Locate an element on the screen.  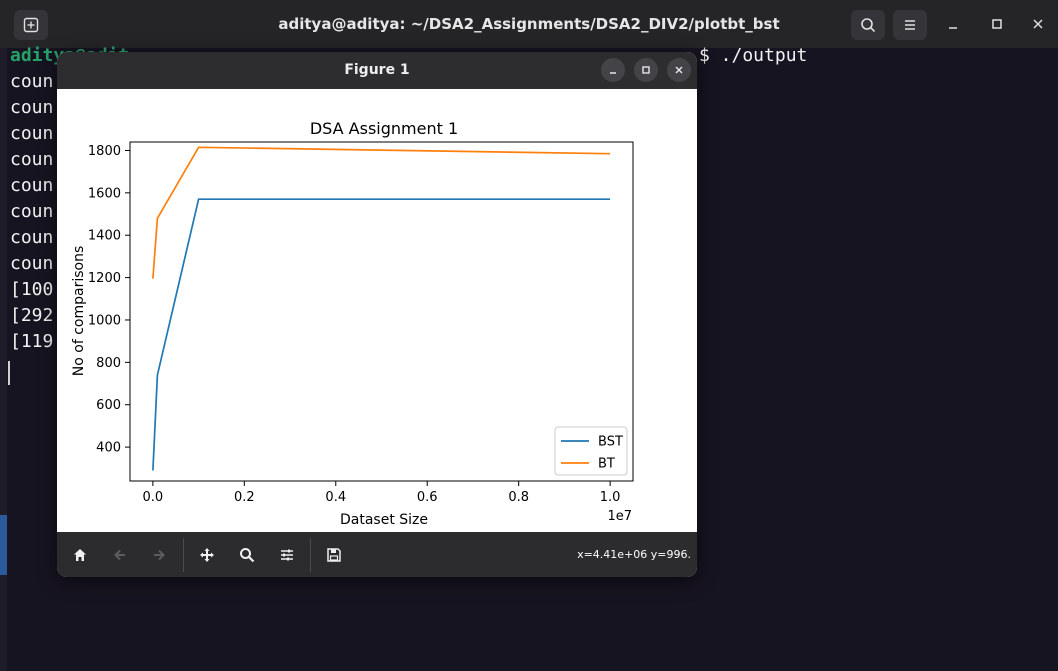
save-button is located at coordinates (334, 555).